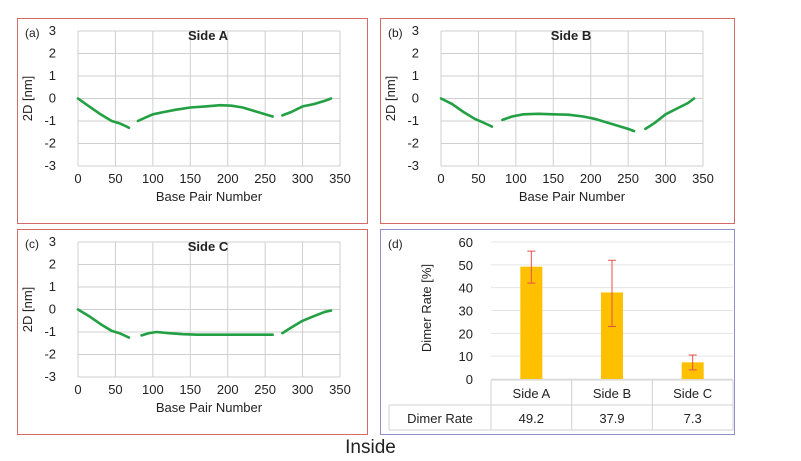 The width and height of the screenshot is (801, 461). What do you see at coordinates (611, 418) in the screenshot?
I see `table-cell: 37.9` at bounding box center [611, 418].